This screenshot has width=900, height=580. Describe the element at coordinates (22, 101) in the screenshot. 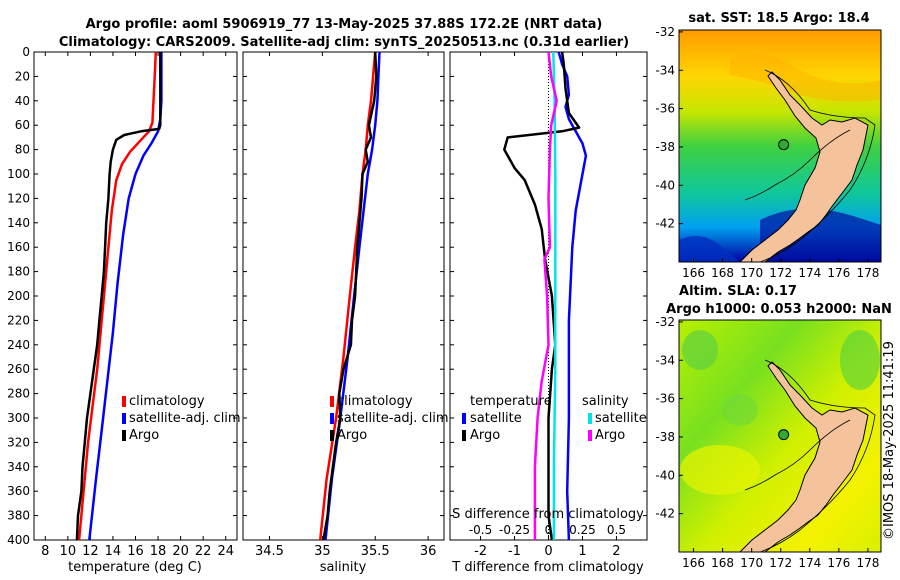

I see `y-tick-label: 40` at that location.